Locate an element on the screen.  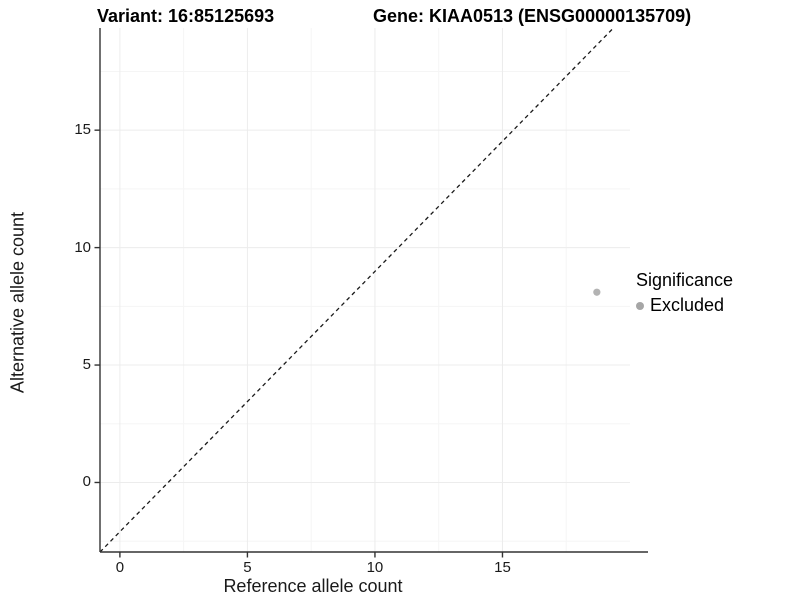
x-tick-label-10: 10 is located at coordinates (375, 567).